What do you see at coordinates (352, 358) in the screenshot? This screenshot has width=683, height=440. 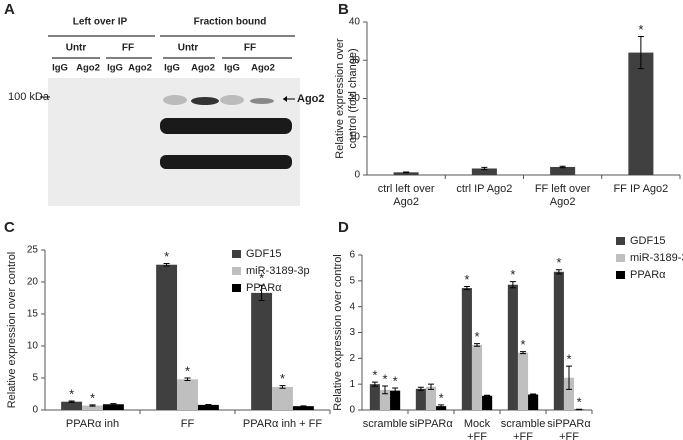 I see `y-tick-label: 2` at bounding box center [352, 358].